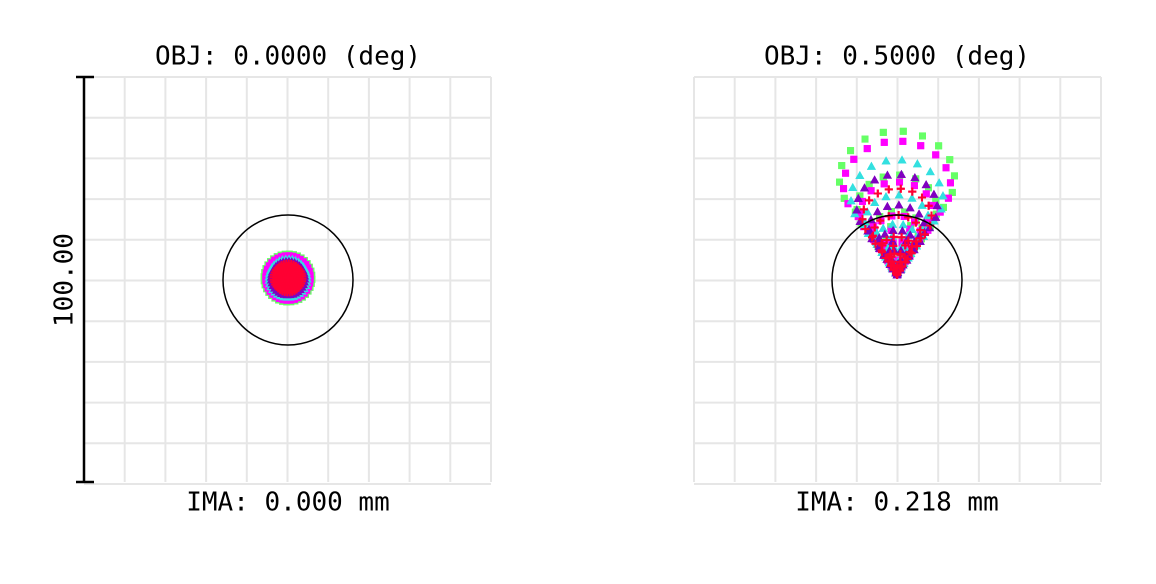 The image size is (1156, 584). What do you see at coordinates (288, 57) in the screenshot?
I see `panel-title: OBJ: 0.0000 (deg)` at bounding box center [288, 57].